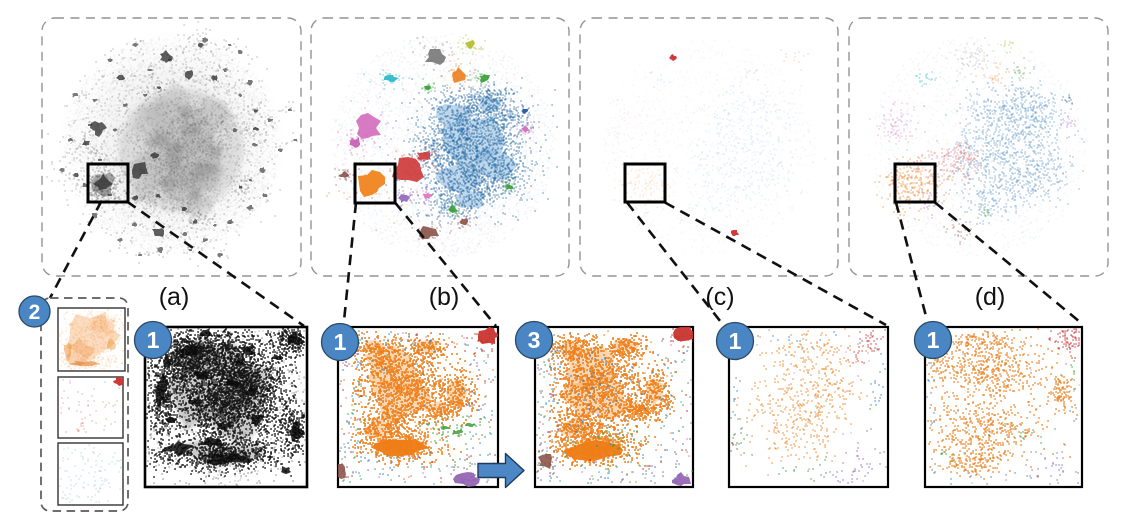  I want to click on svg-text: (b), so click(444, 297).